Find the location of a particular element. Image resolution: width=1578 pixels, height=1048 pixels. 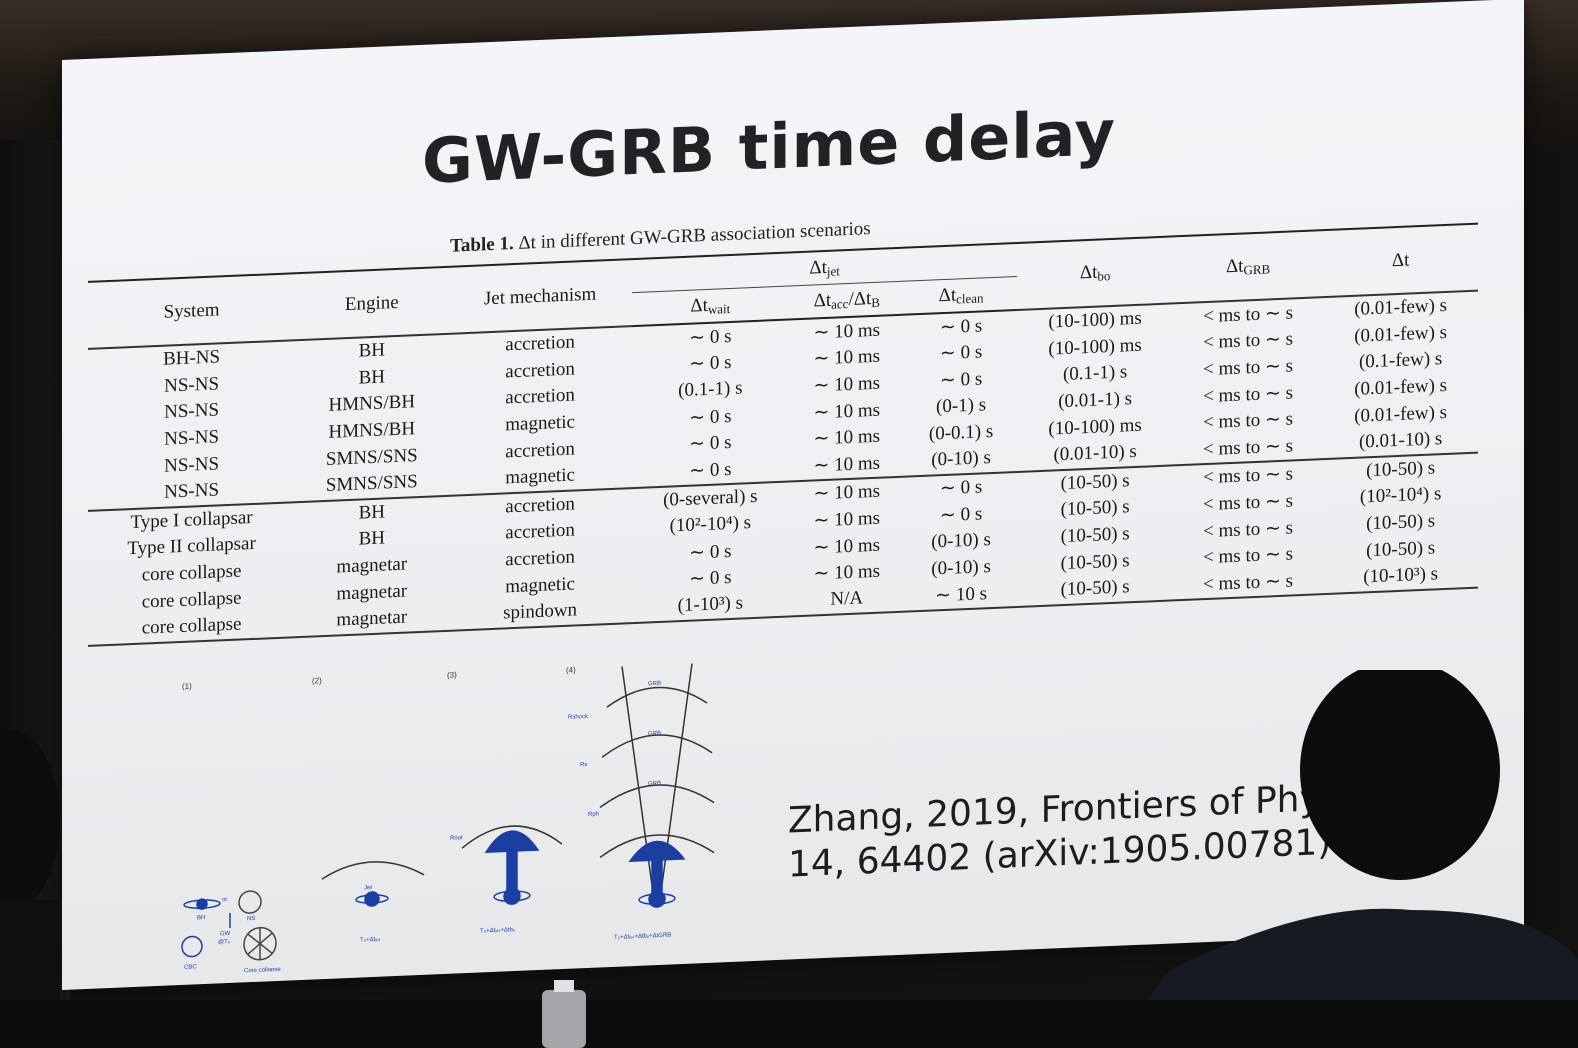

label-time-2: T₀+Δtⱼₑₜ is located at coordinates (370, 940).